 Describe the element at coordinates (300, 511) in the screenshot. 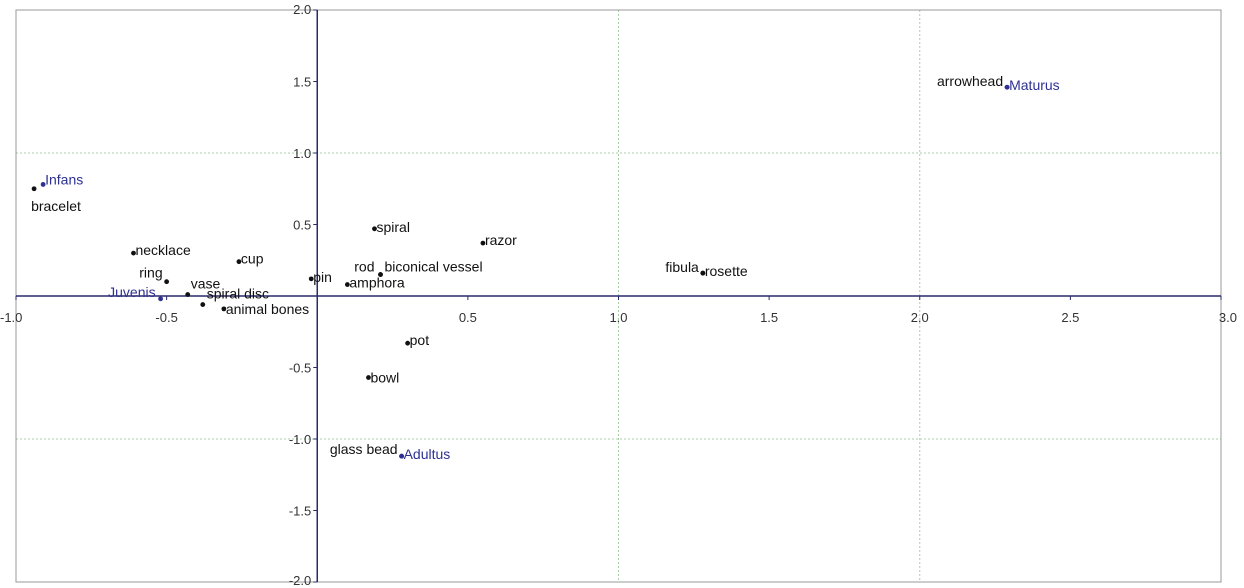

I see `y-tick-label: -1.5` at that location.